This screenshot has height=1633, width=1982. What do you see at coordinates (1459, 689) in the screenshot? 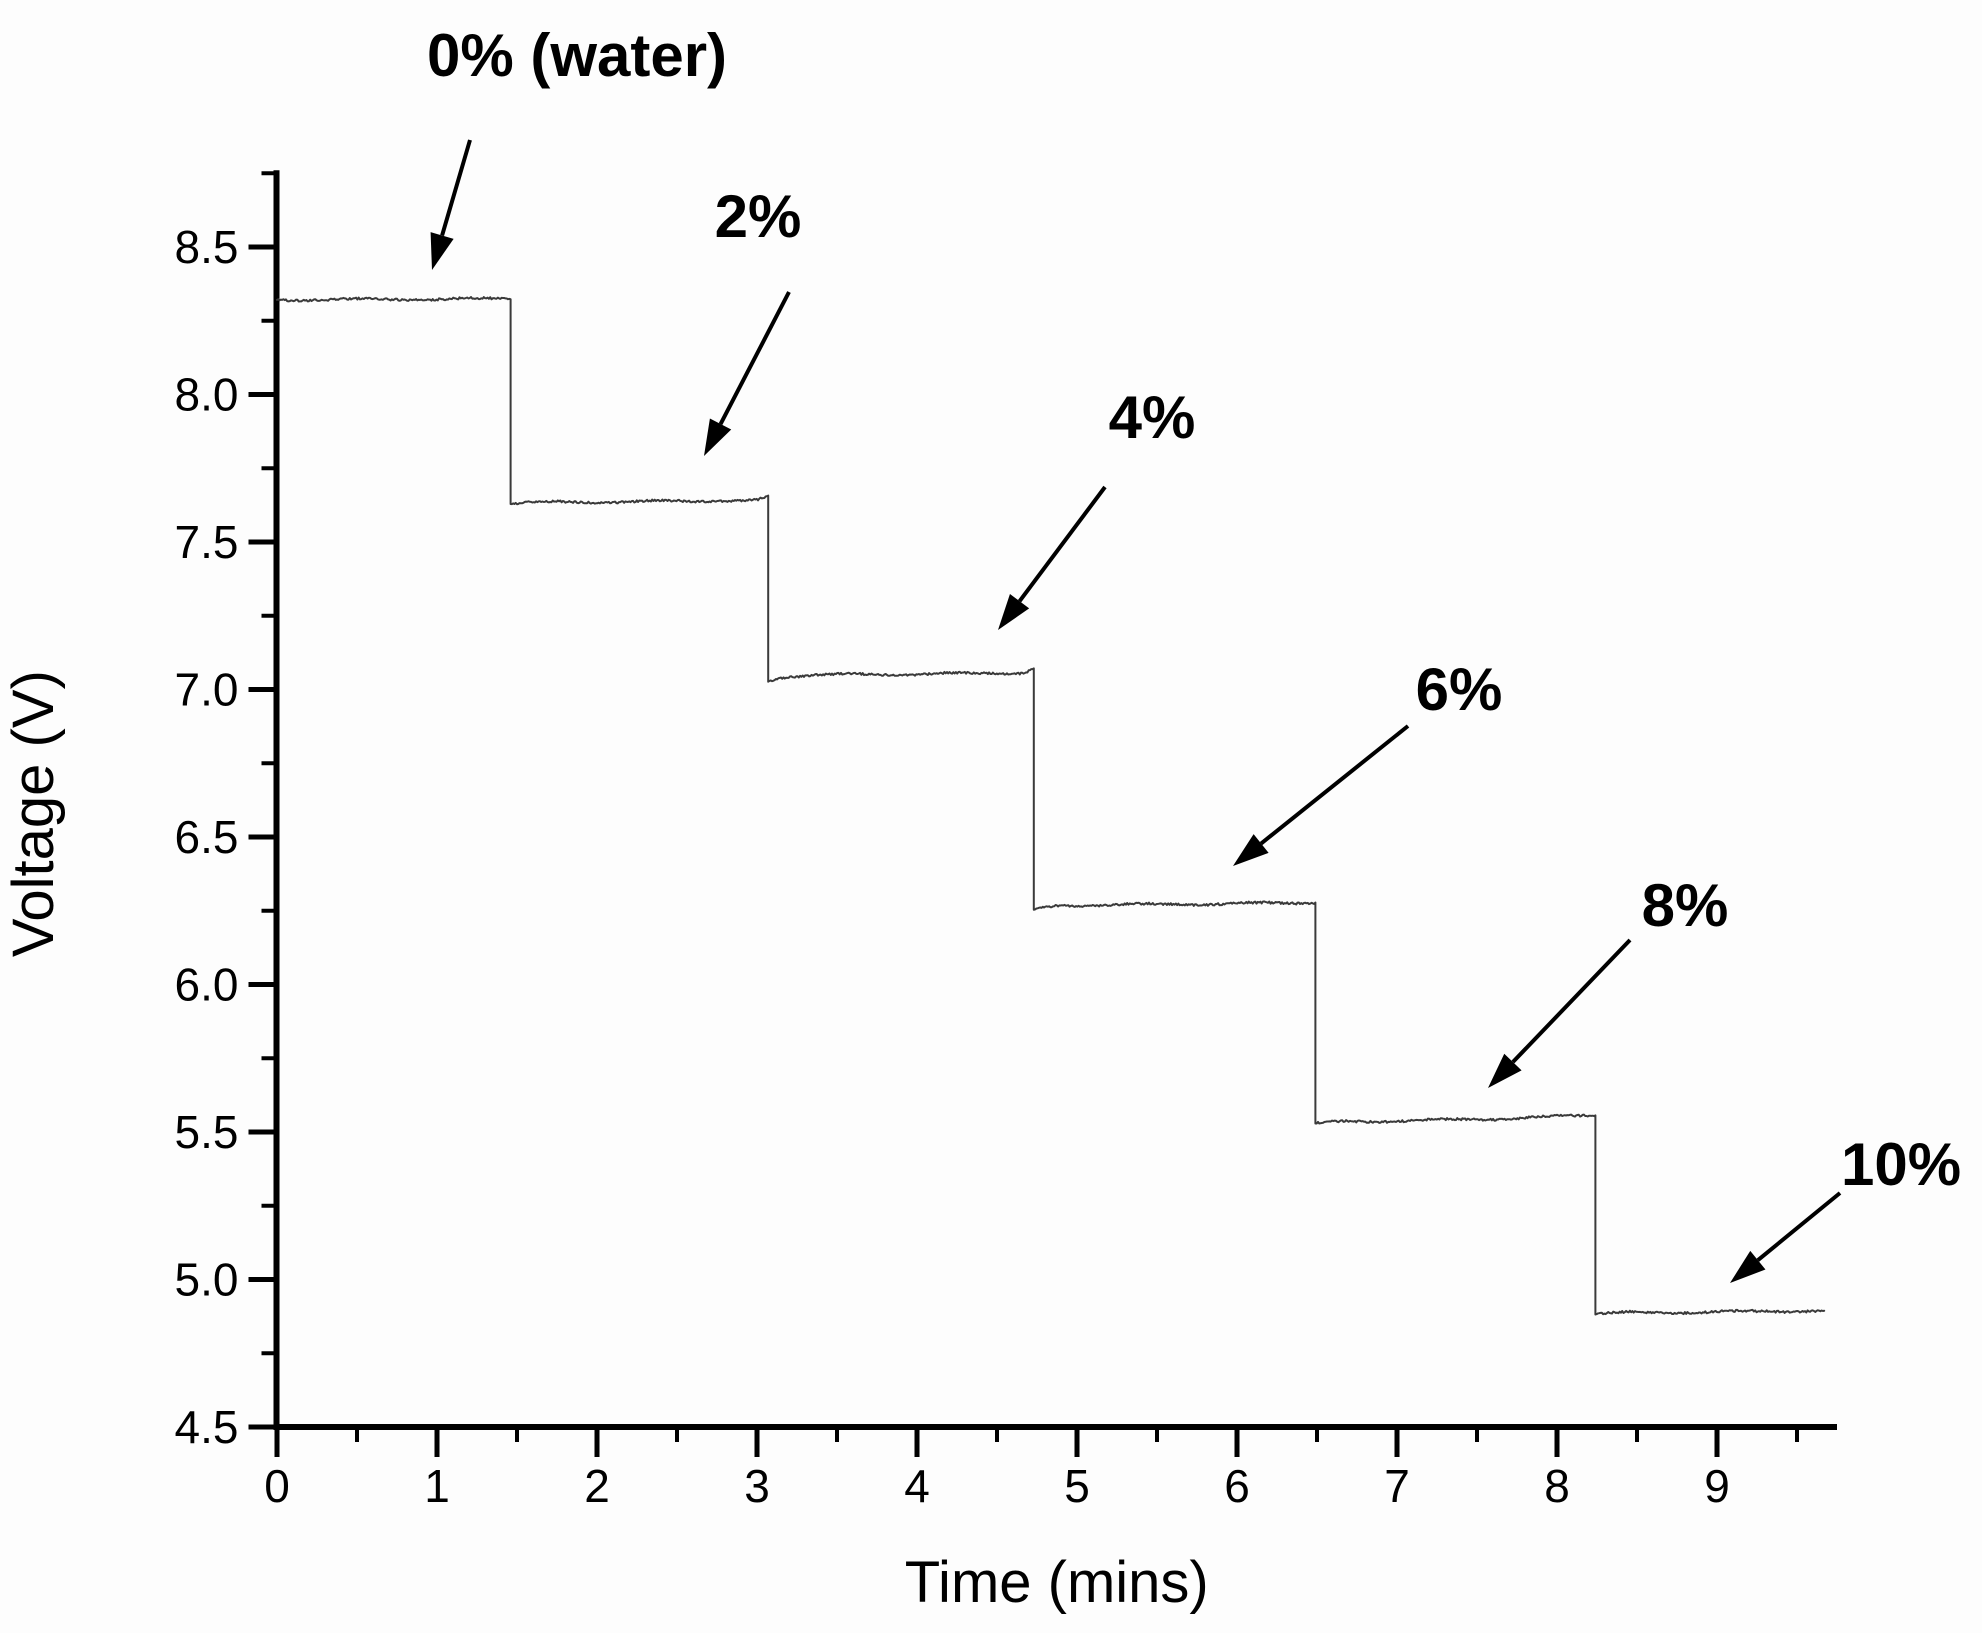
I see `annotation-label: 6%` at bounding box center [1459, 689].